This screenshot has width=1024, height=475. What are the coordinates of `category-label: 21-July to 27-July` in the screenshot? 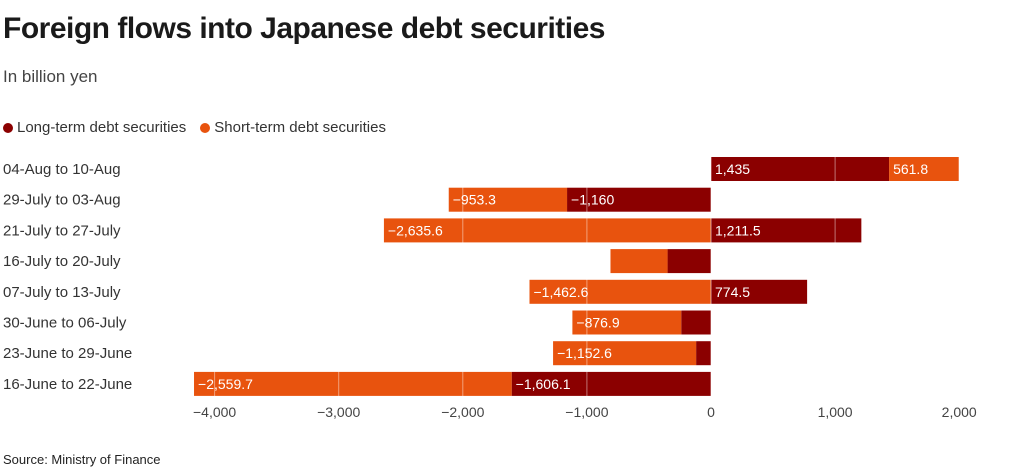 It's located at (62, 230).